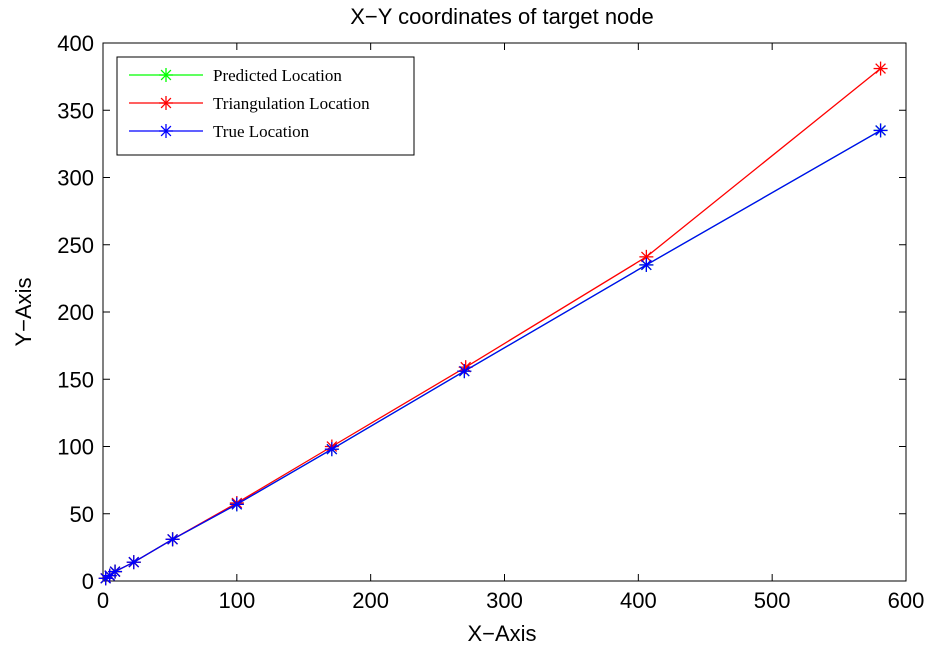  Describe the element at coordinates (166, 103) in the screenshot. I see `legend-marker-triangulation-location` at that location.